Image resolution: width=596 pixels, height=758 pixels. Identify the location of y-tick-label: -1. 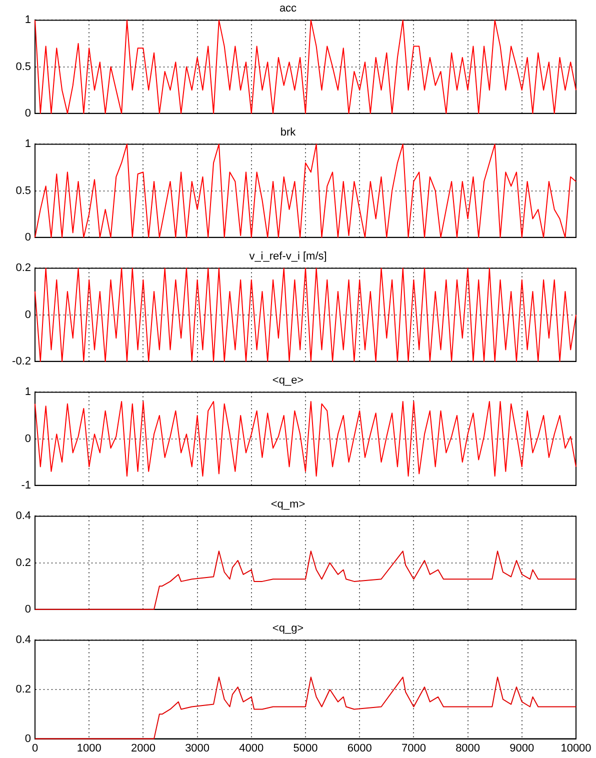
(26, 485).